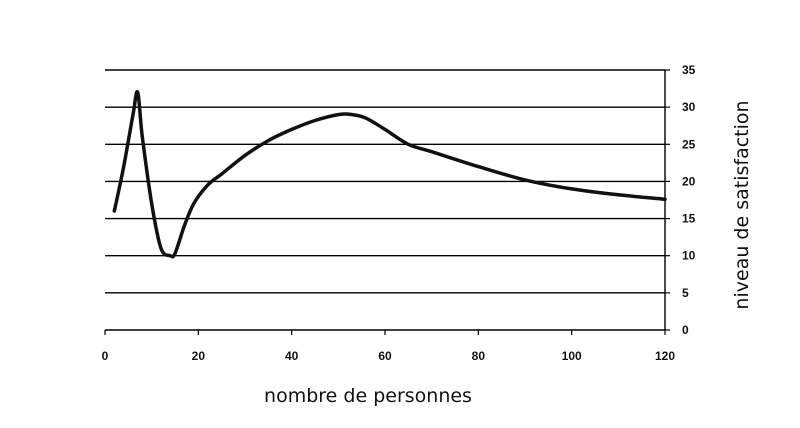 The height and width of the screenshot is (428, 800). What do you see at coordinates (689, 256) in the screenshot?
I see `y-tick-label: 10` at bounding box center [689, 256].